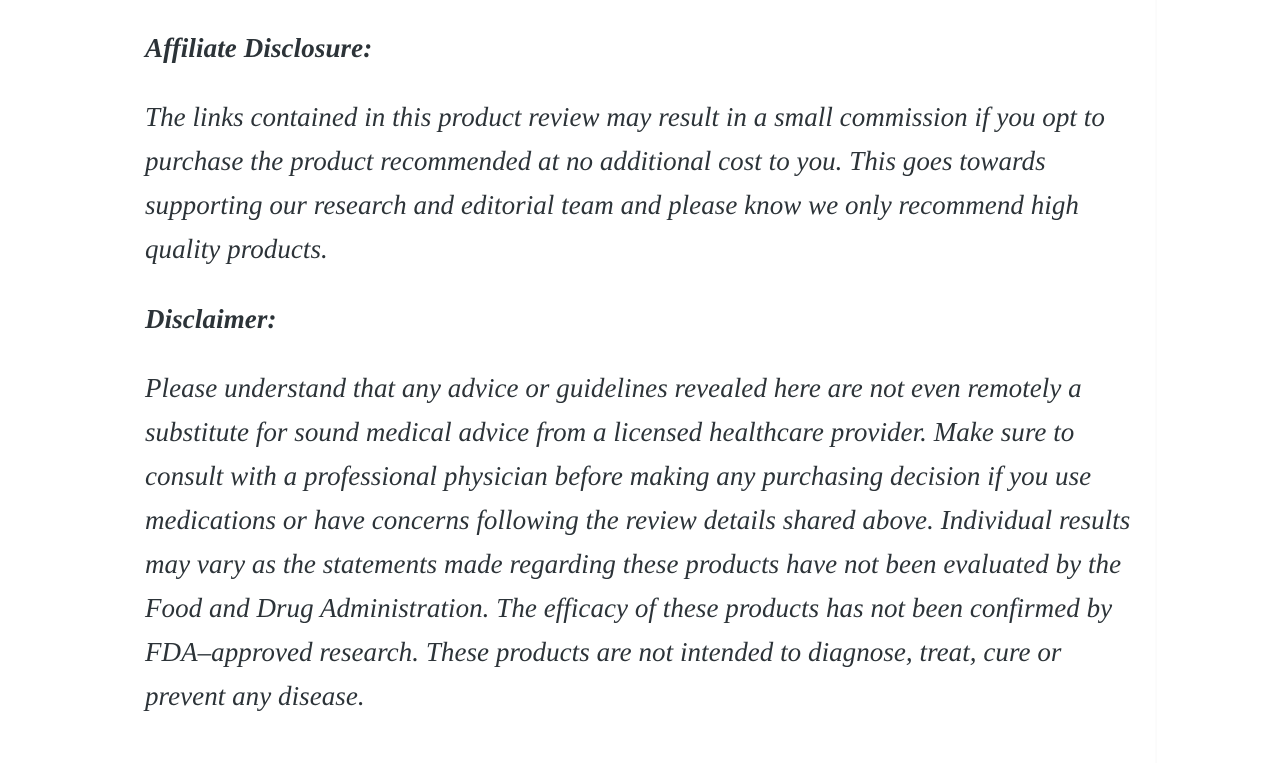 This screenshot has width=1280, height=763. What do you see at coordinates (211, 319) in the screenshot?
I see `disclaimer-heading: Disclaimer:` at bounding box center [211, 319].